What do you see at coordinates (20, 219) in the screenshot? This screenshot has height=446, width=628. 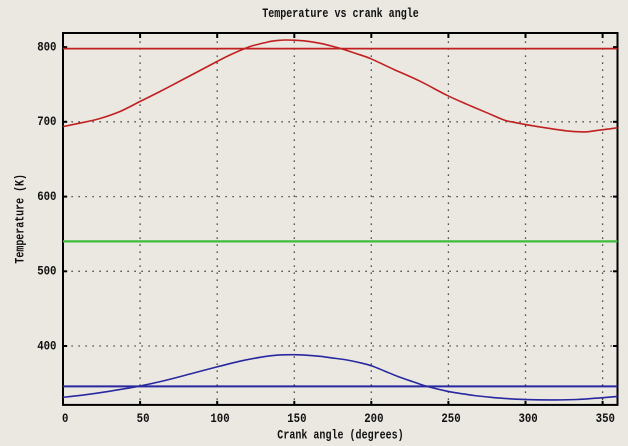 I see `svg-text: Temperature (K)` at bounding box center [20, 219].